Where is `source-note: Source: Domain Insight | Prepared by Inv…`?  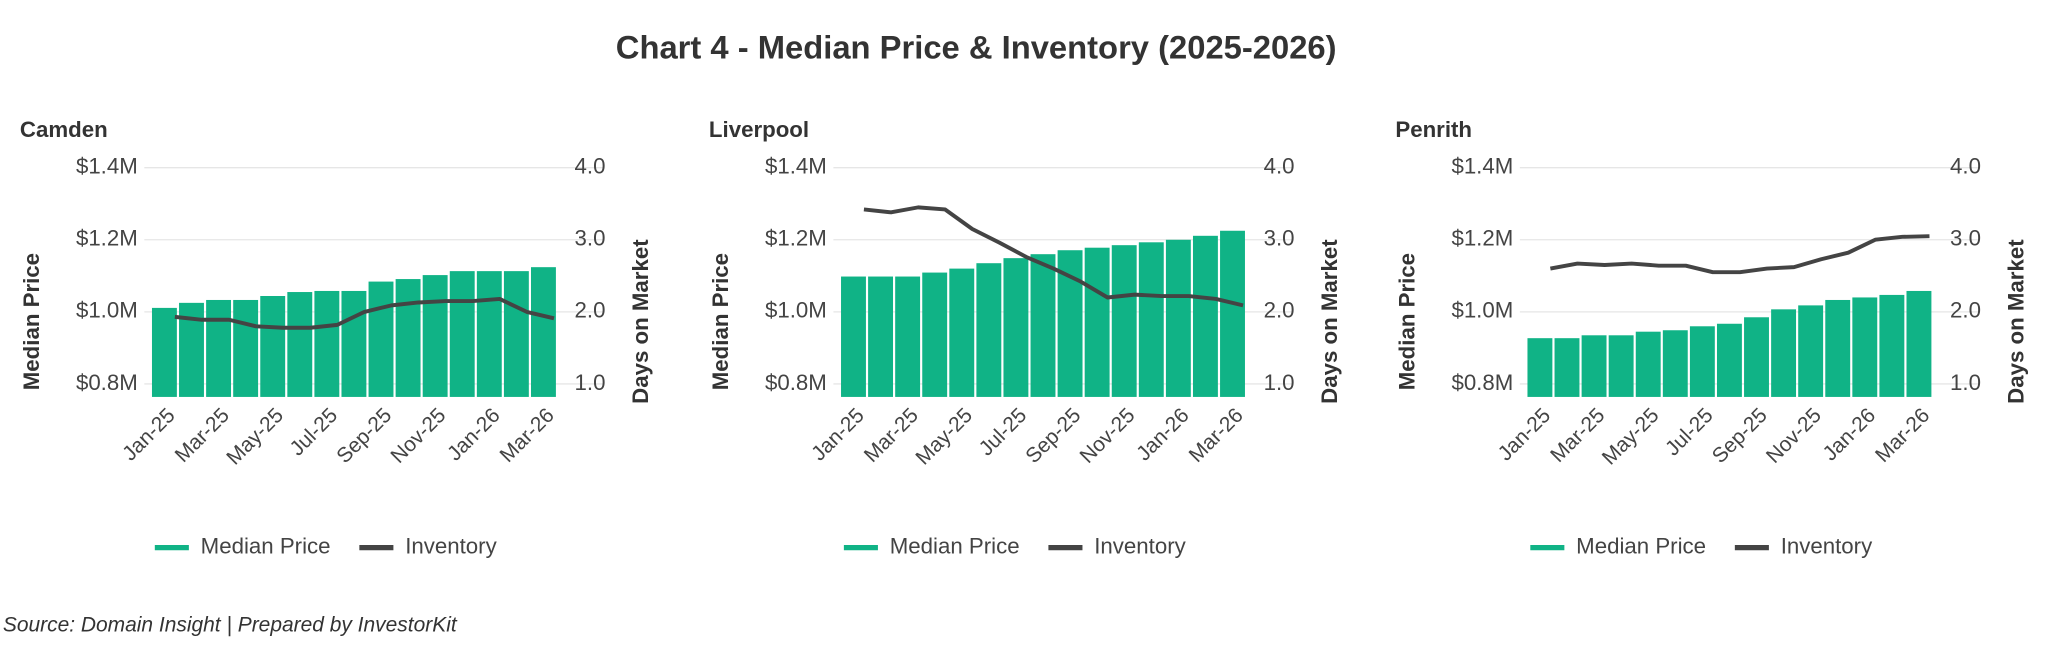 source-note: Source: Domain Insight | Prepared by Inv… is located at coordinates (230, 625).